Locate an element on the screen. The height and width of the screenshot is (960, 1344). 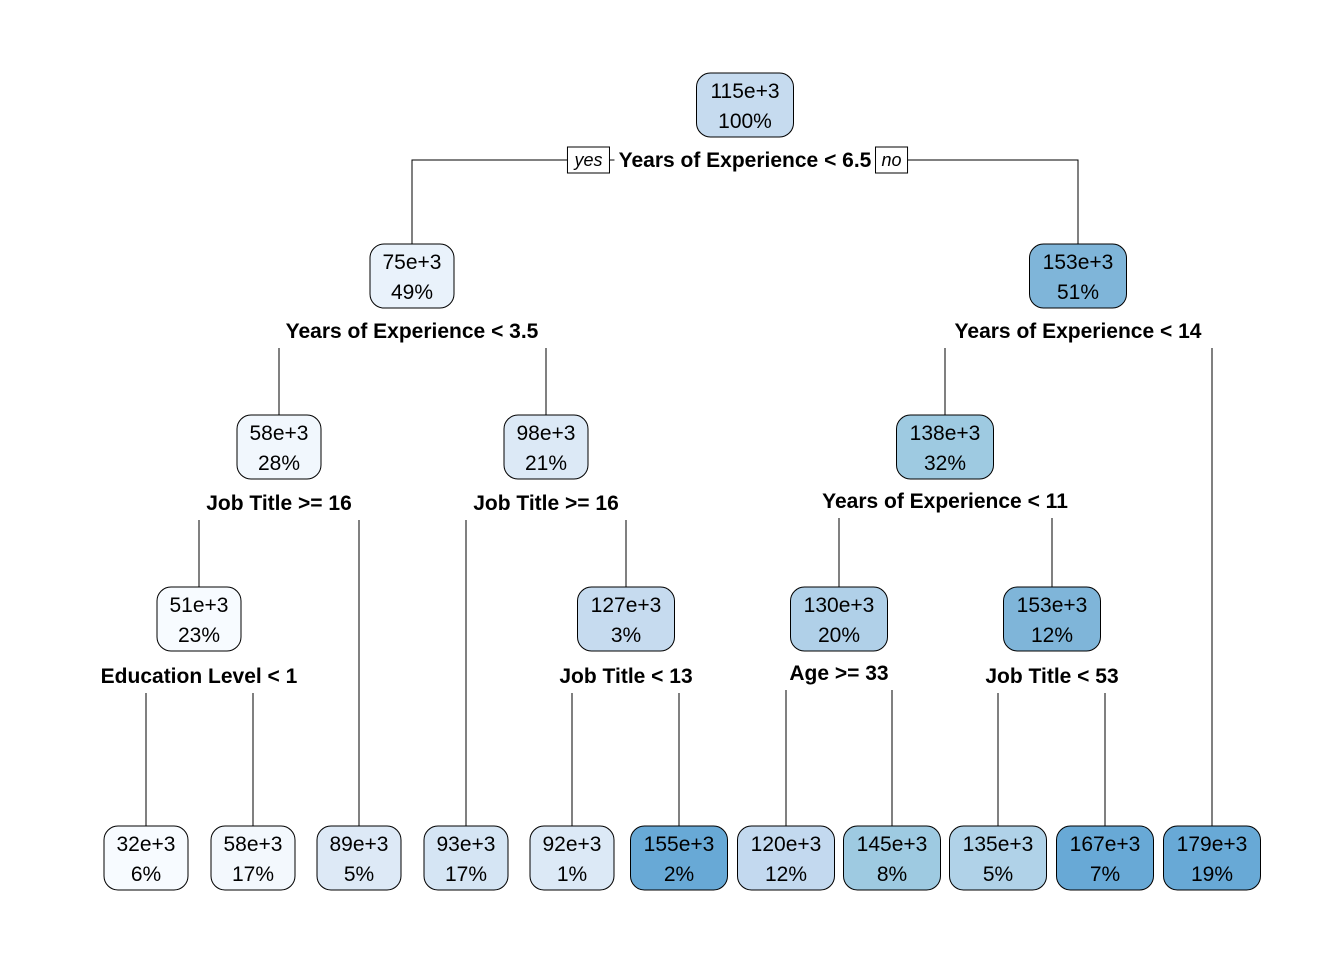
node-value: 98e+3 is located at coordinates (546, 433).